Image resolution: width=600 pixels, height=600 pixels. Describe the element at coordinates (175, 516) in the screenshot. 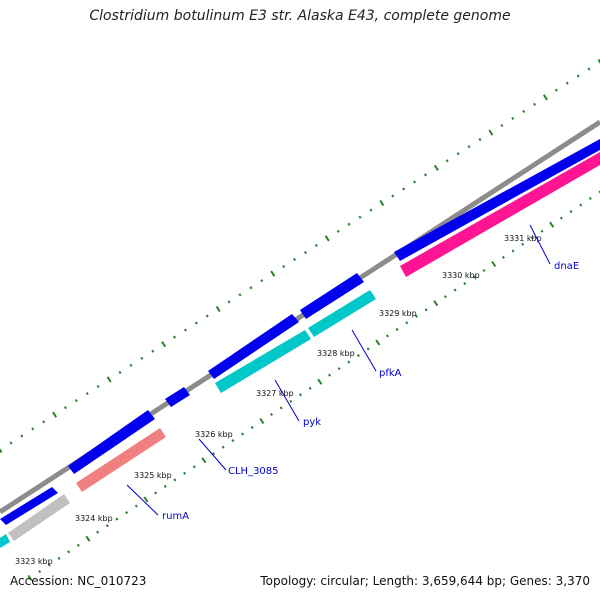

I see `gene-label-rumA: rumA` at that location.